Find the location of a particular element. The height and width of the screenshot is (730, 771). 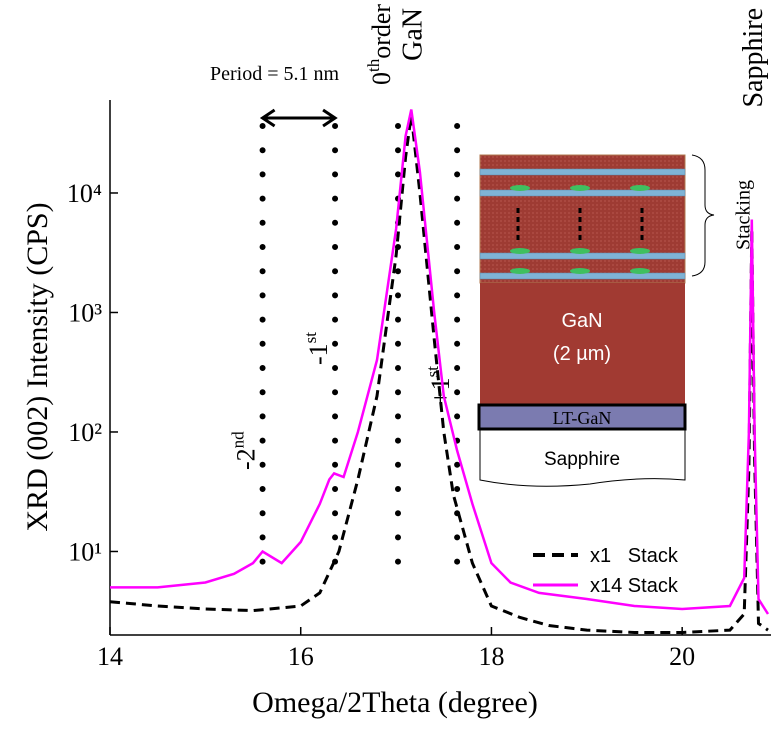

gan-block is located at coordinates (582, 344).